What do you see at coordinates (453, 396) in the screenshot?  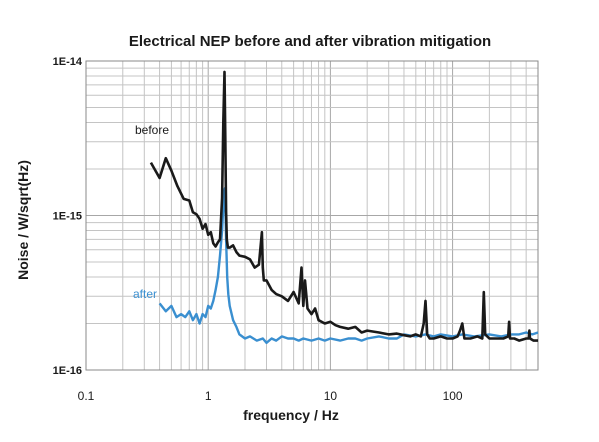 I see `x-tick-label: 100` at bounding box center [453, 396].